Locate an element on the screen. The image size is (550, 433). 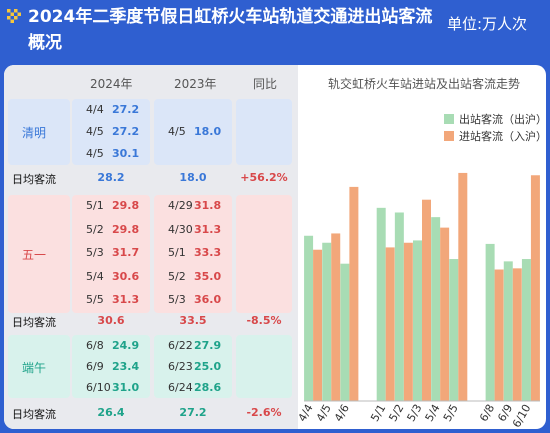
x-tick-label: 4/6 is located at coordinates (342, 413).